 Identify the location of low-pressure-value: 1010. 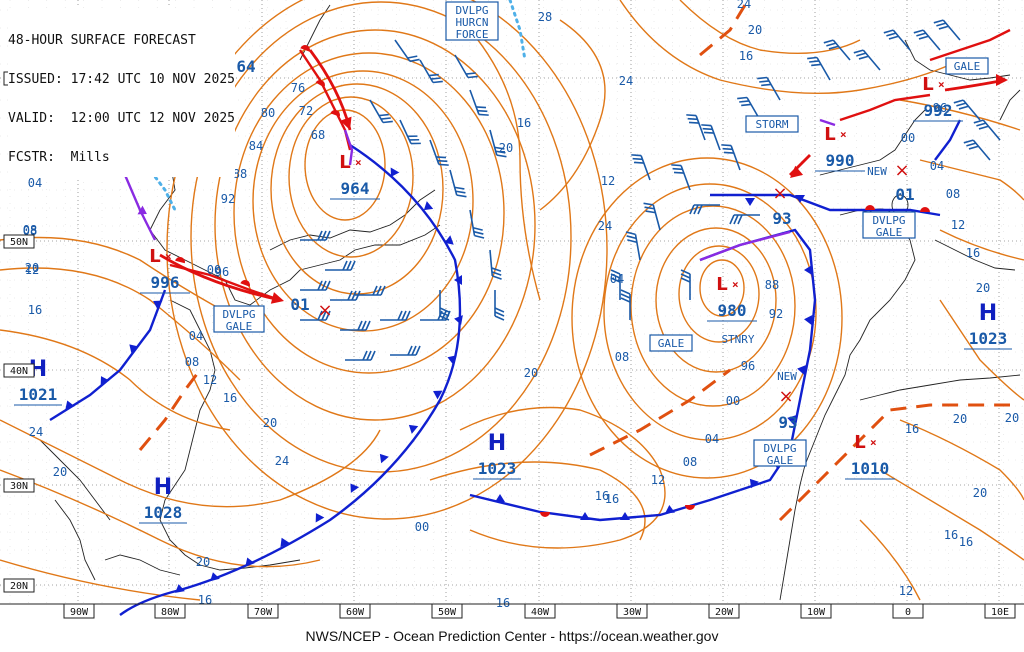
(870, 468).